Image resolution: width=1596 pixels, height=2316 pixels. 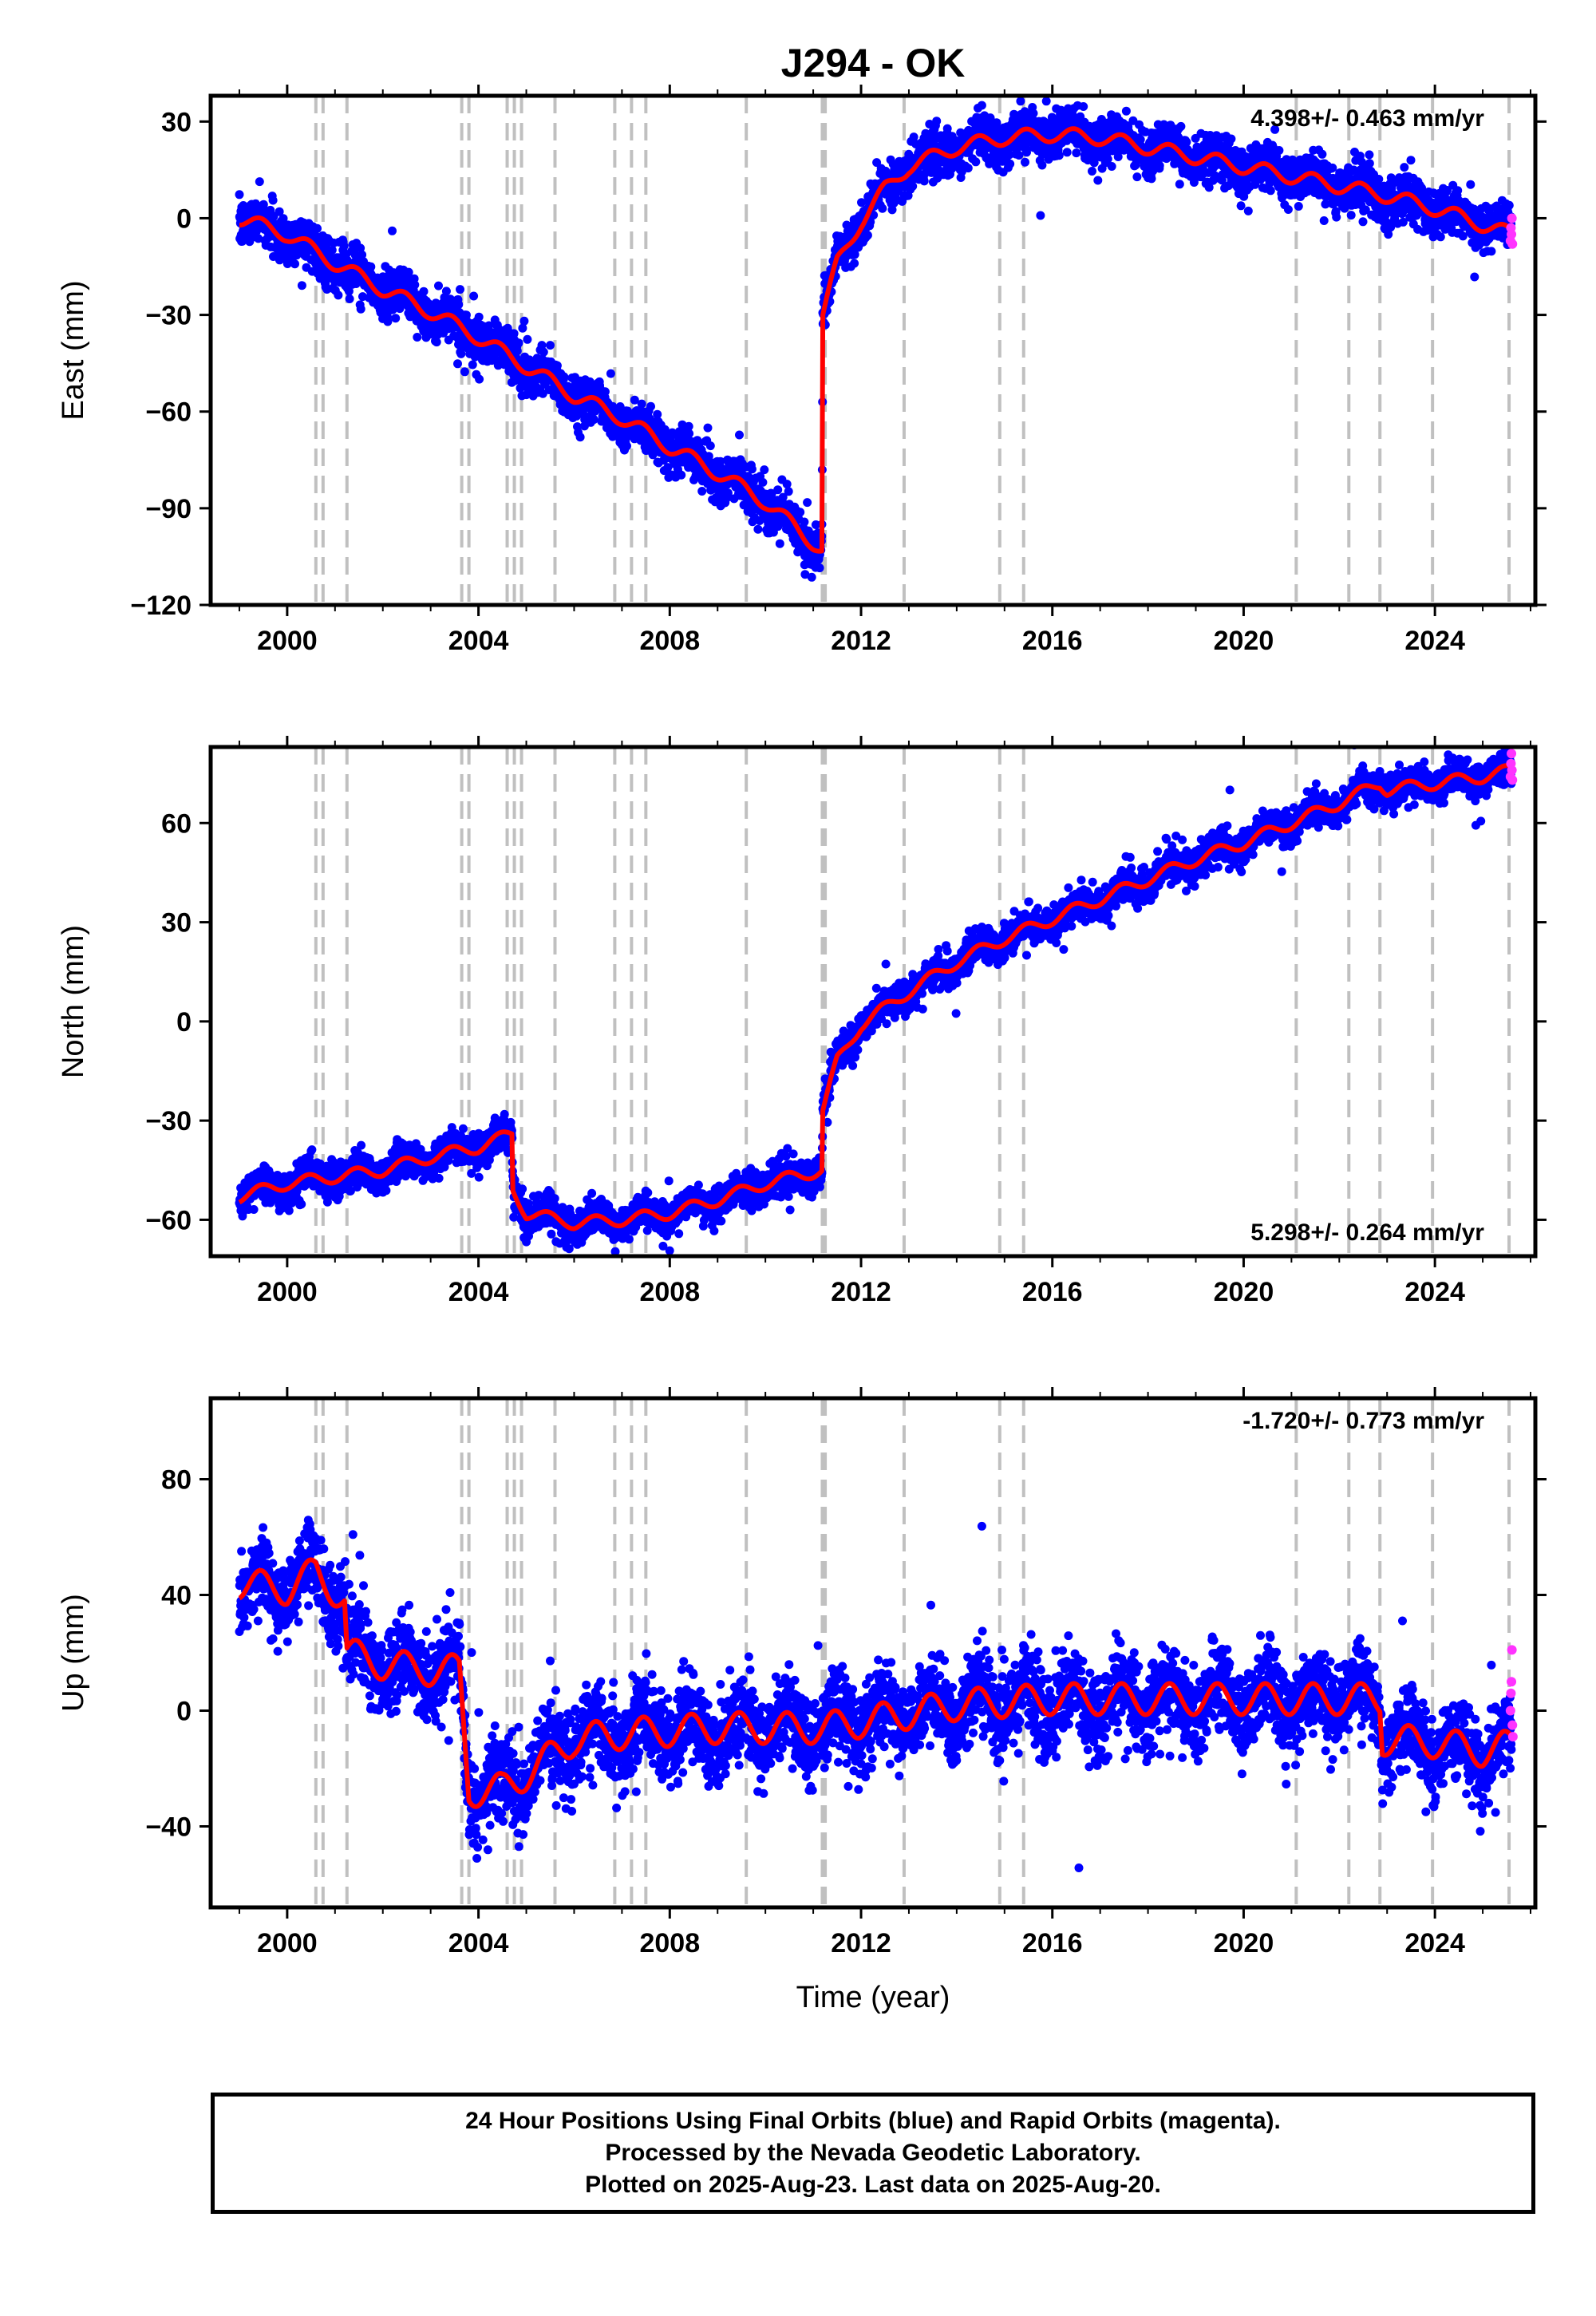 What do you see at coordinates (1367, 118) in the screenshot?
I see `velocity-rate-label: 4.398+/- 0.463 mm/yr` at bounding box center [1367, 118].